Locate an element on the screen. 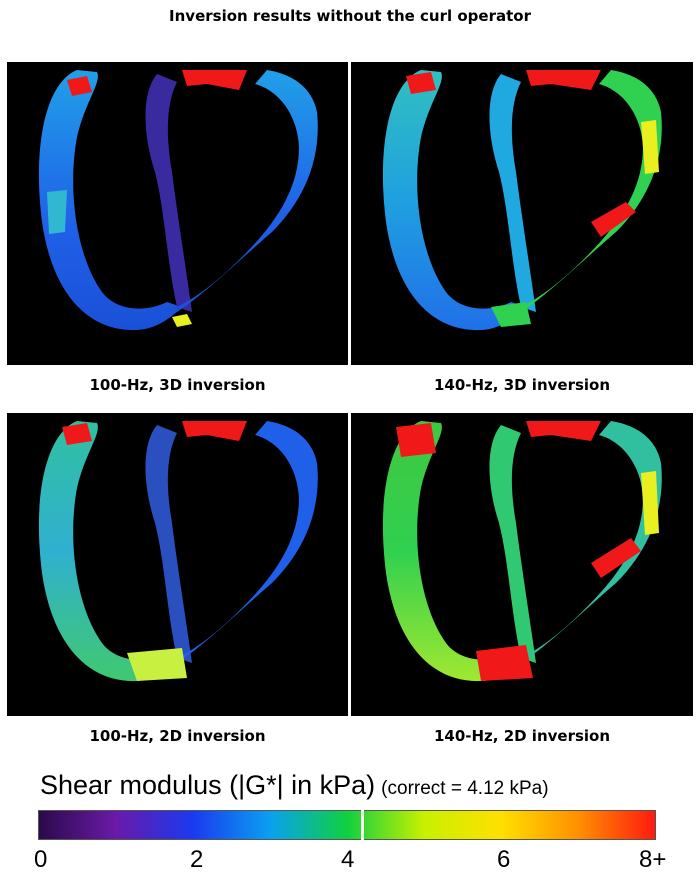 Image resolution: width=700 pixels, height=893 pixels. heart-map-100hz-2d is located at coordinates (178, 551).